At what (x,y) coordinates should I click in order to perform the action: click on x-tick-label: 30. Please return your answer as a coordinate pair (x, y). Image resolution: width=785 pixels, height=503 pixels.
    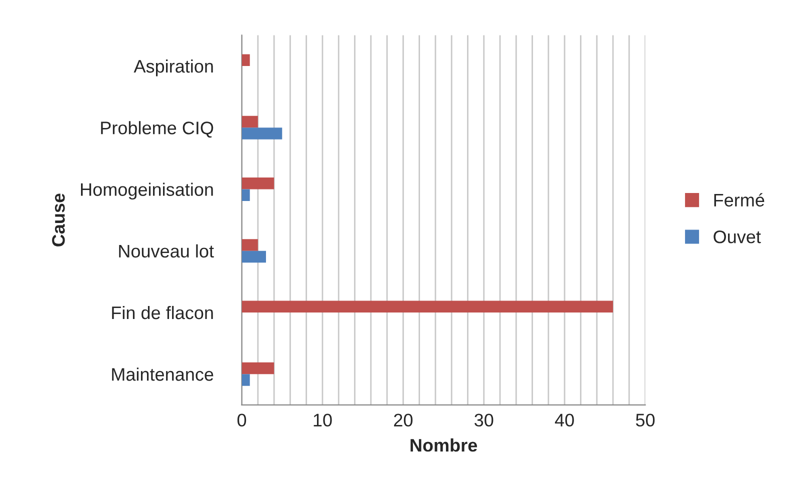
    Looking at the image, I should click on (484, 420).